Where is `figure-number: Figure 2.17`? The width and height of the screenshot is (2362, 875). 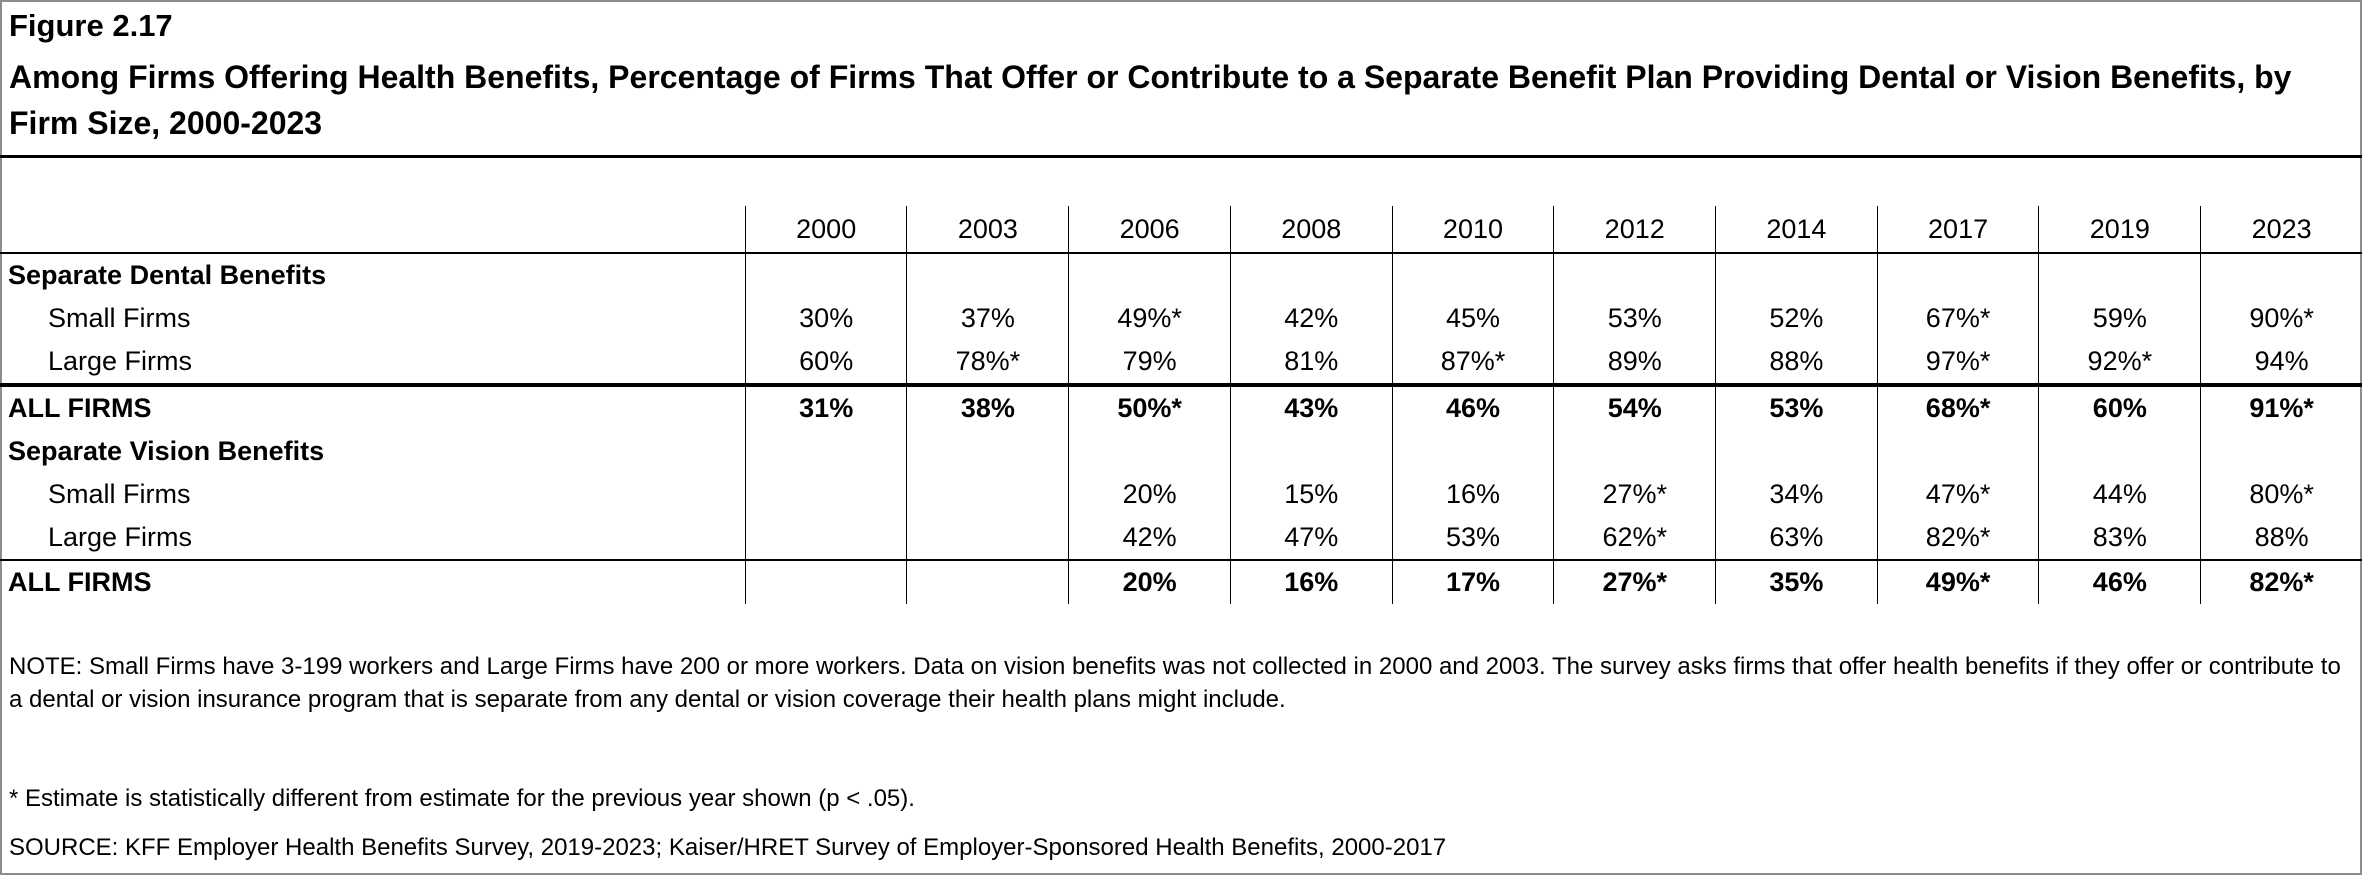
figure-number: Figure 2.17 is located at coordinates (91, 25).